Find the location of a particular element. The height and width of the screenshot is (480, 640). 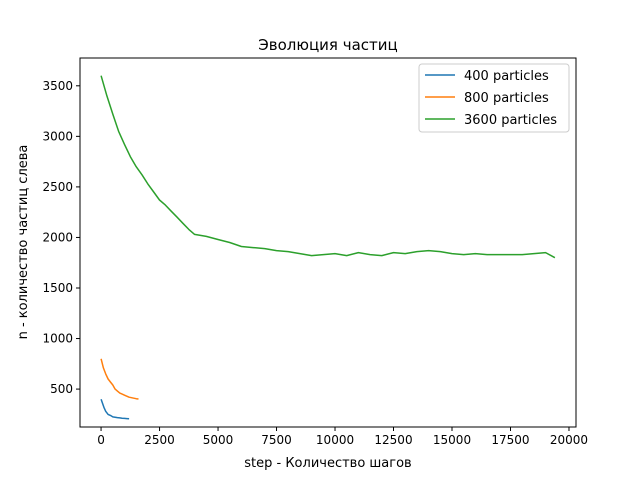

x-tick-label: 7500 is located at coordinates (276, 440).